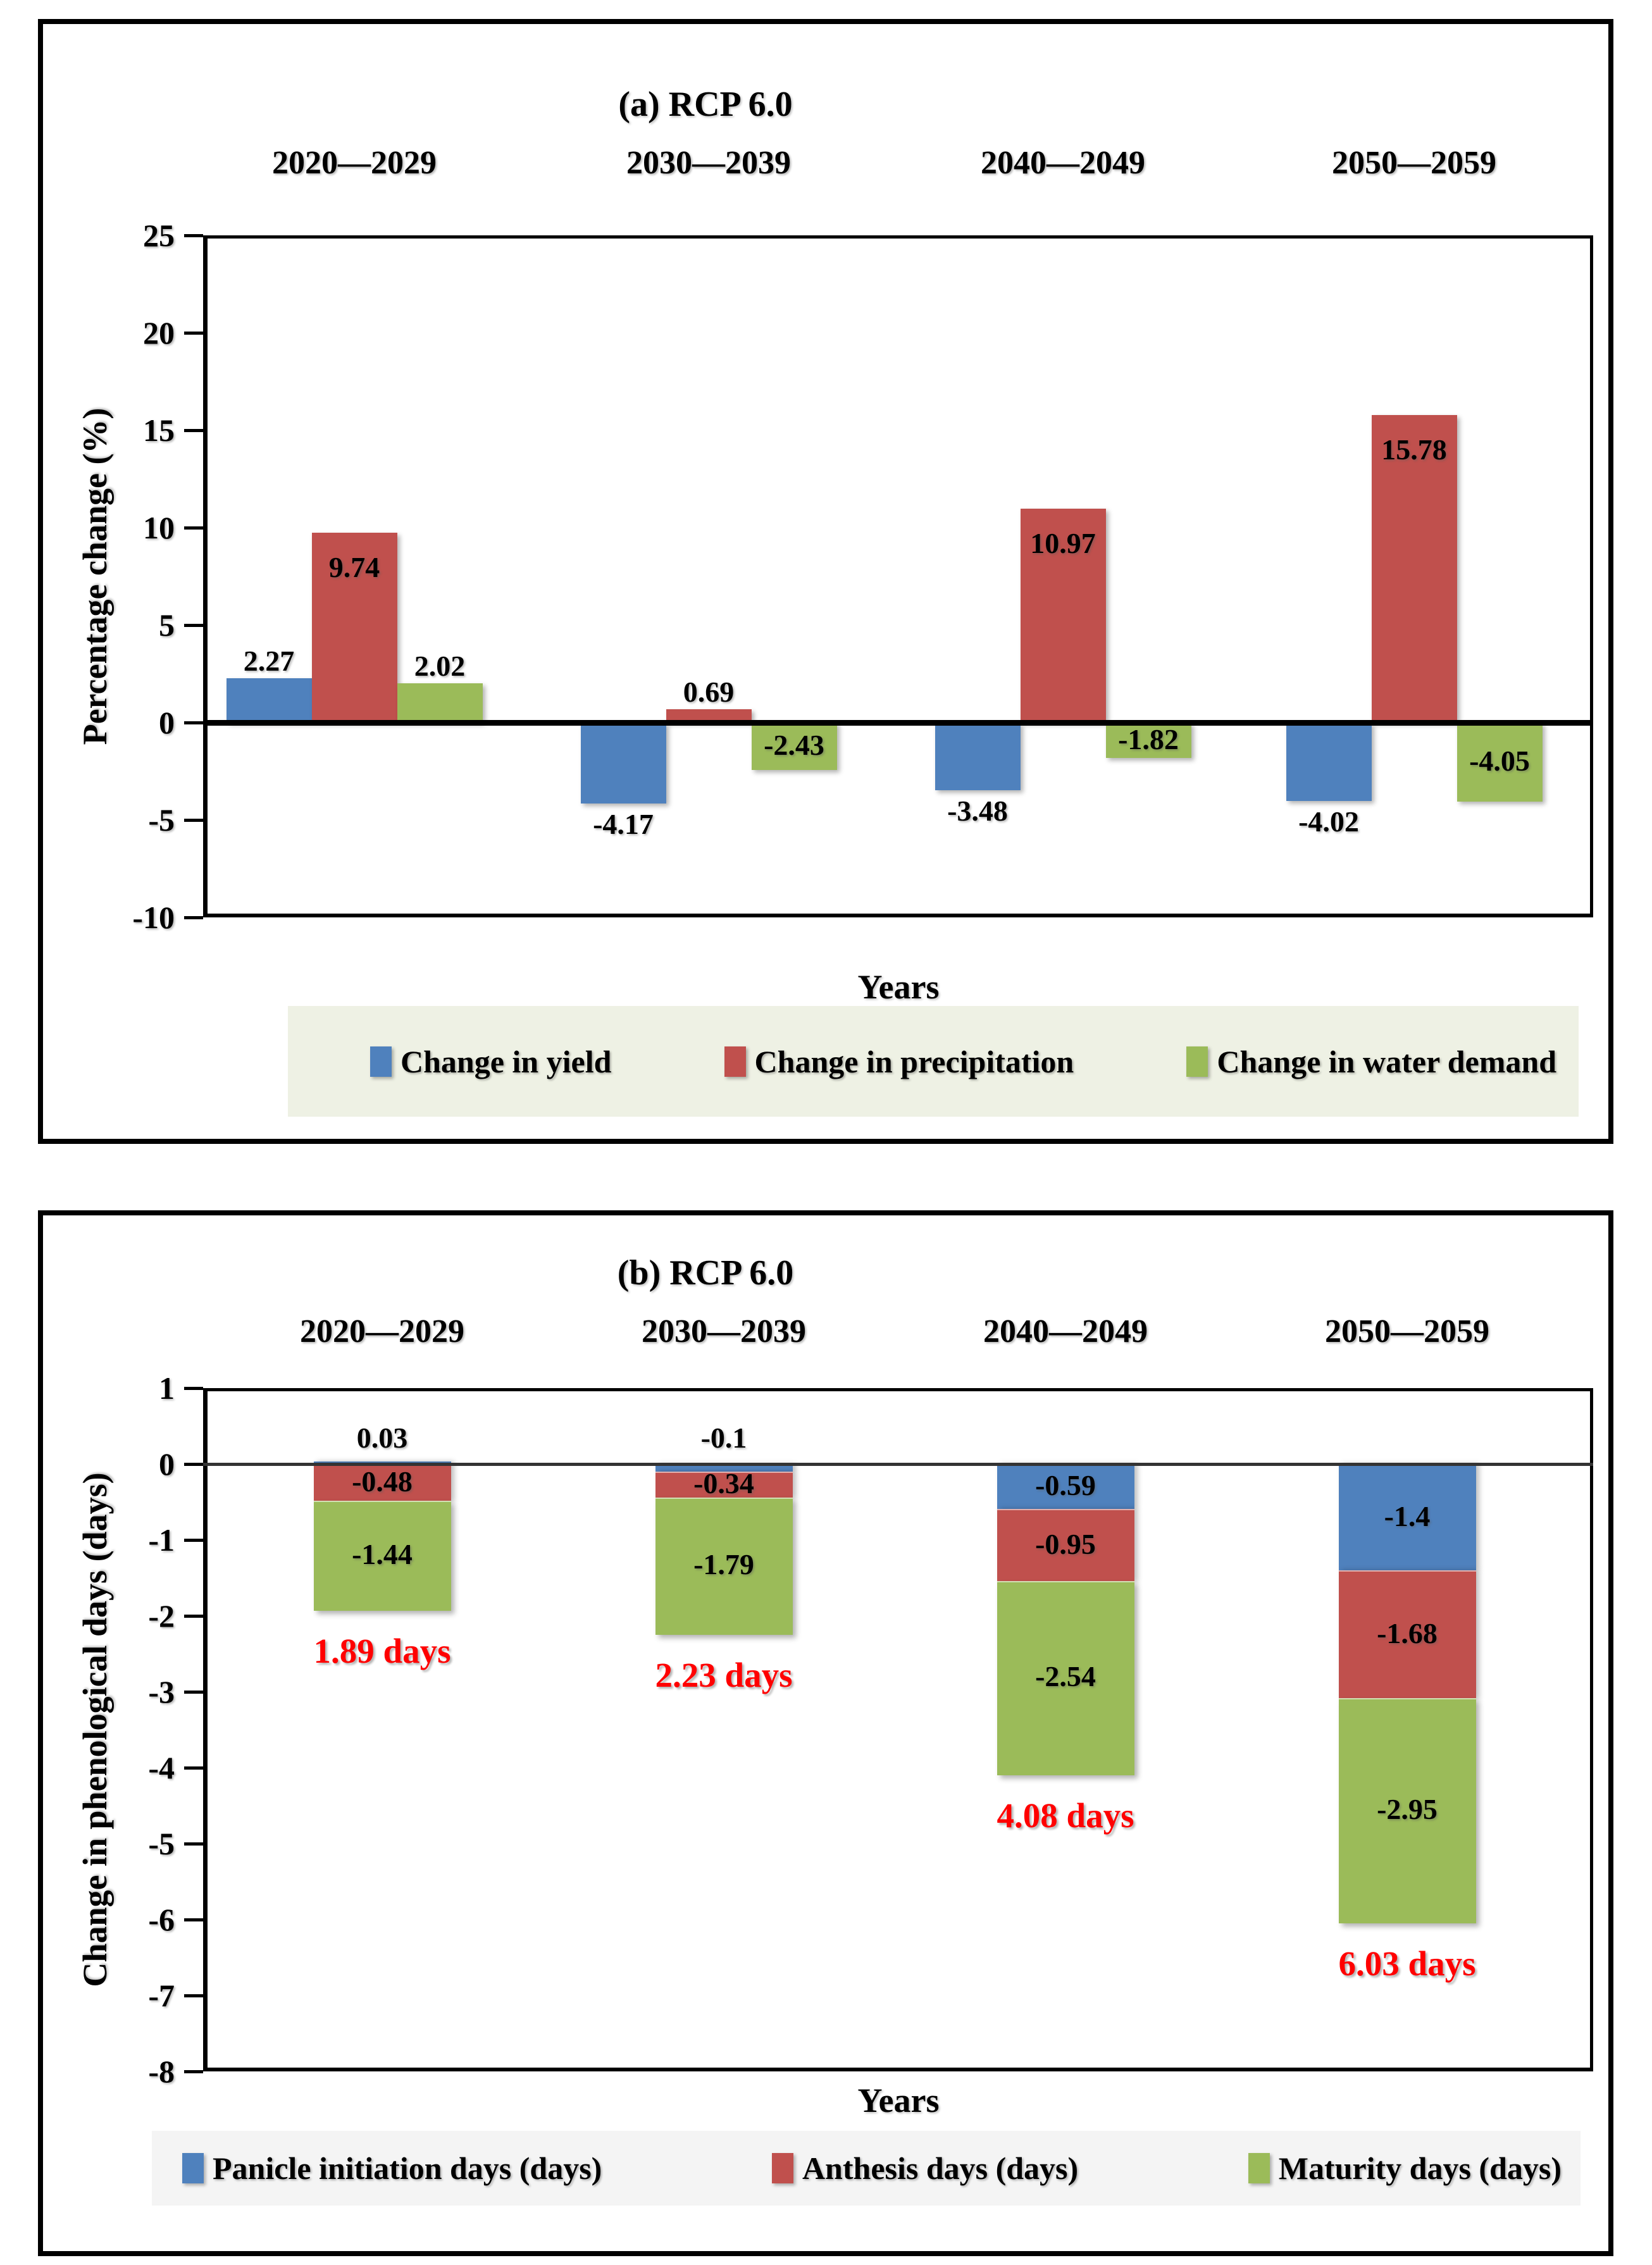  Describe the element at coordinates (407, 2168) in the screenshot. I see `legend-label: Panicle initiation days (days)` at that location.